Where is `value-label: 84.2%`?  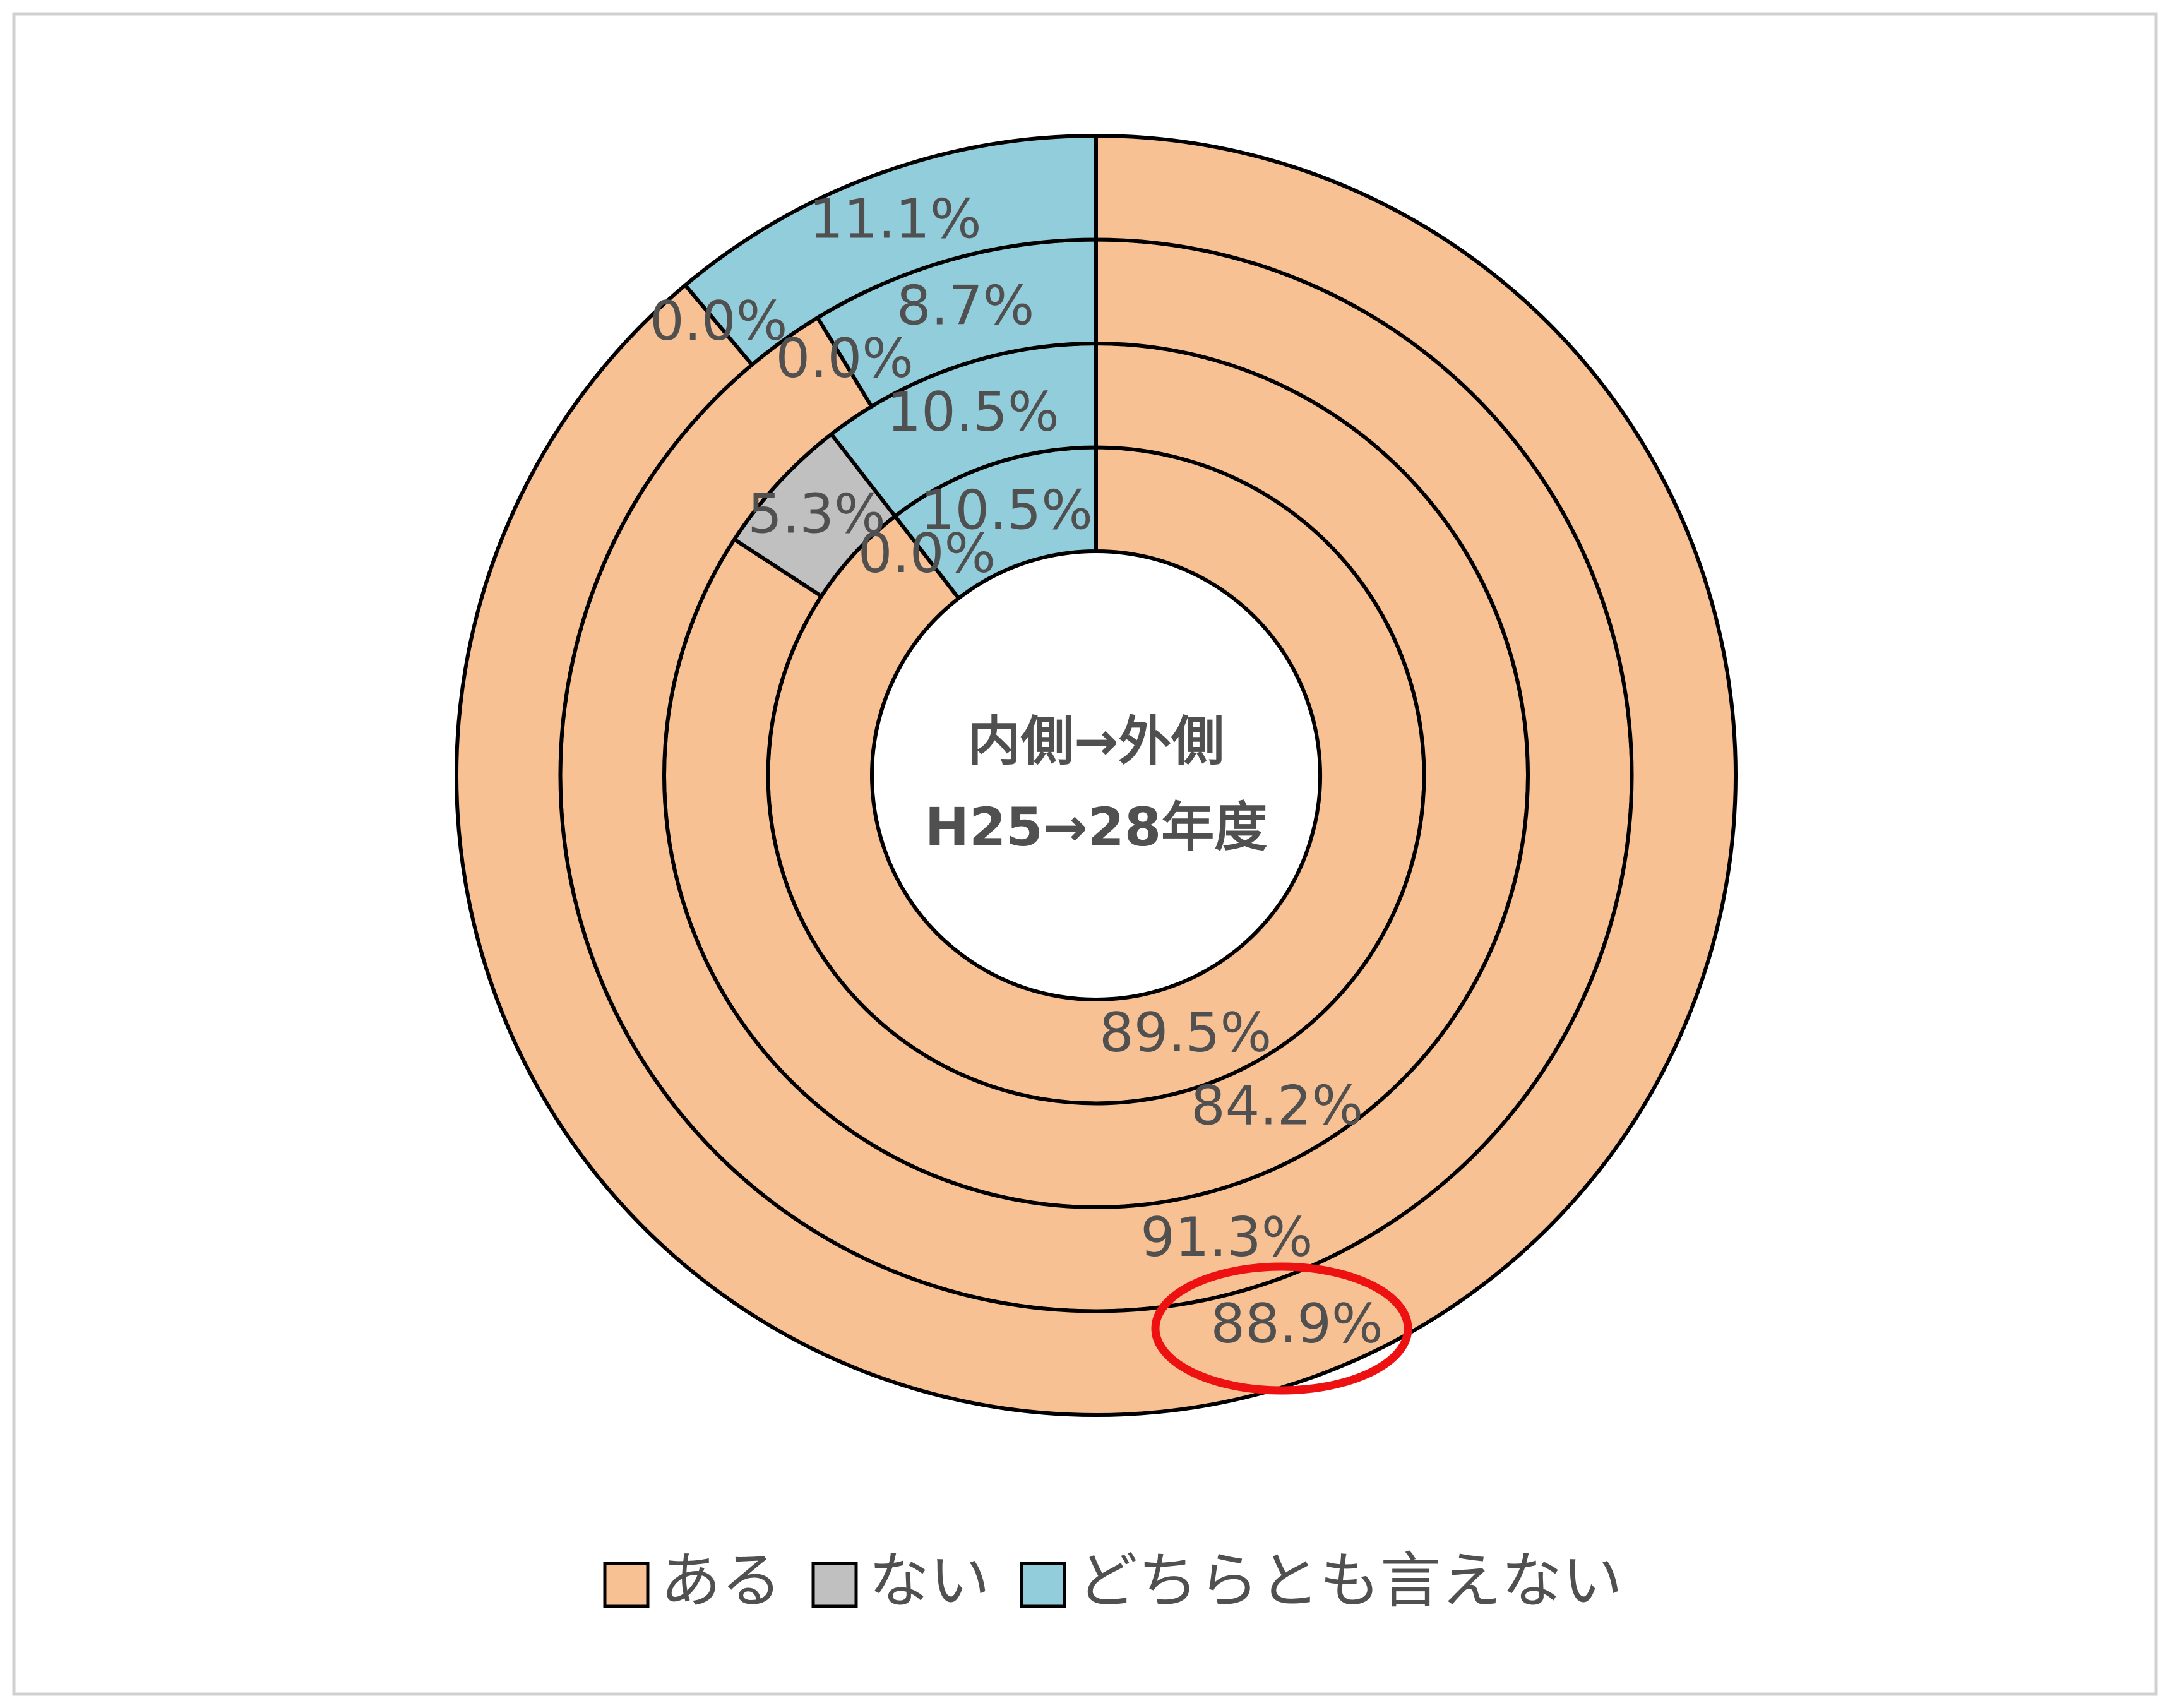
value-label: 84.2% is located at coordinates (1277, 1106).